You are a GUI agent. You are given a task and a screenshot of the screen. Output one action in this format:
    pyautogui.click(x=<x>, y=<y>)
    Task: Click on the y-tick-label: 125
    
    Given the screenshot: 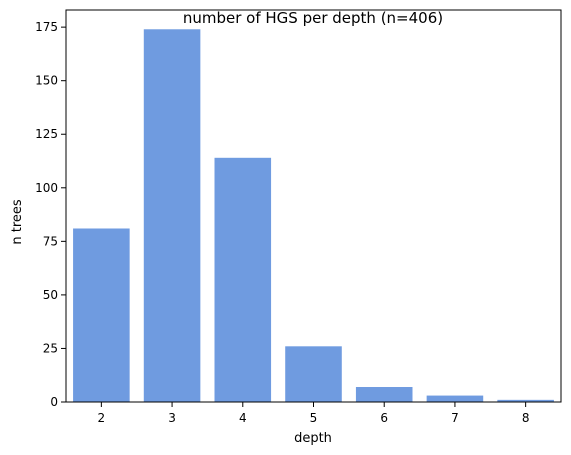 What is the action you would take?
    pyautogui.click(x=46, y=134)
    